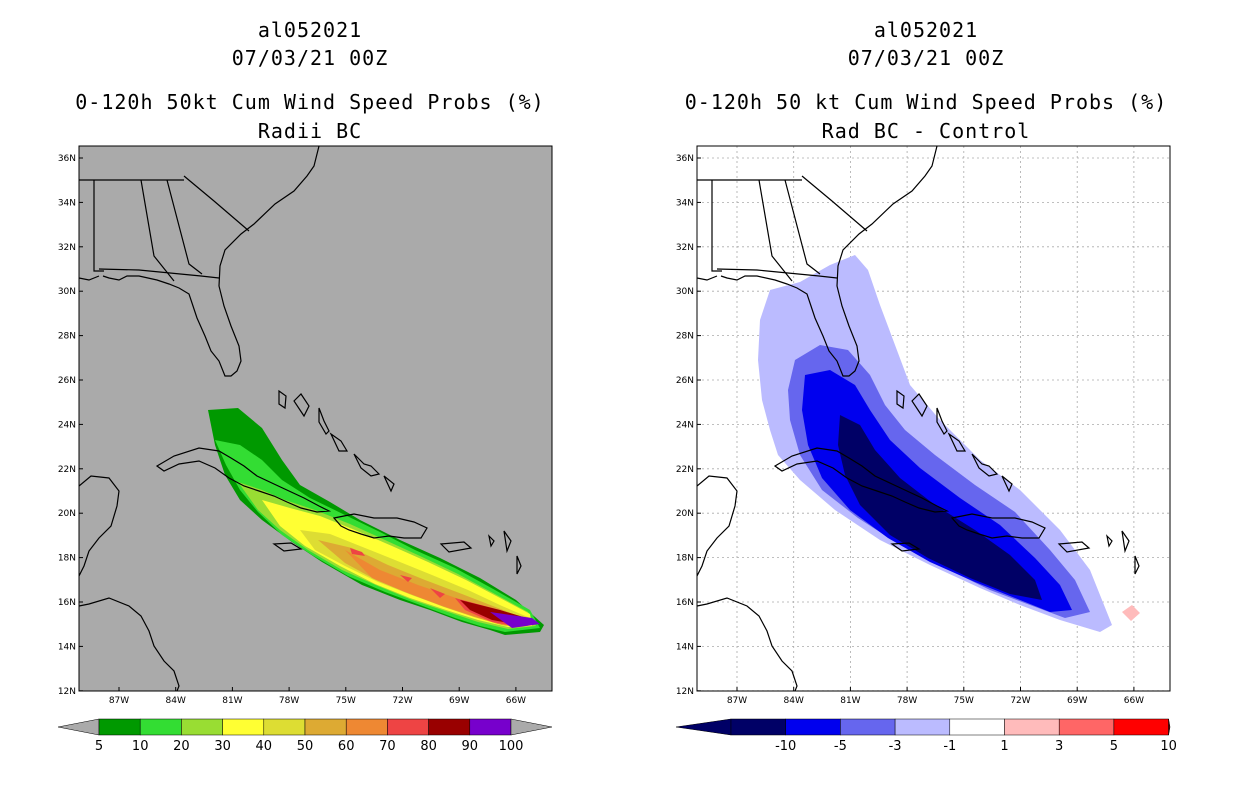 The height and width of the screenshot is (800, 1236). I want to click on right-title-date: 07/03/21 00Z, so click(926, 58).